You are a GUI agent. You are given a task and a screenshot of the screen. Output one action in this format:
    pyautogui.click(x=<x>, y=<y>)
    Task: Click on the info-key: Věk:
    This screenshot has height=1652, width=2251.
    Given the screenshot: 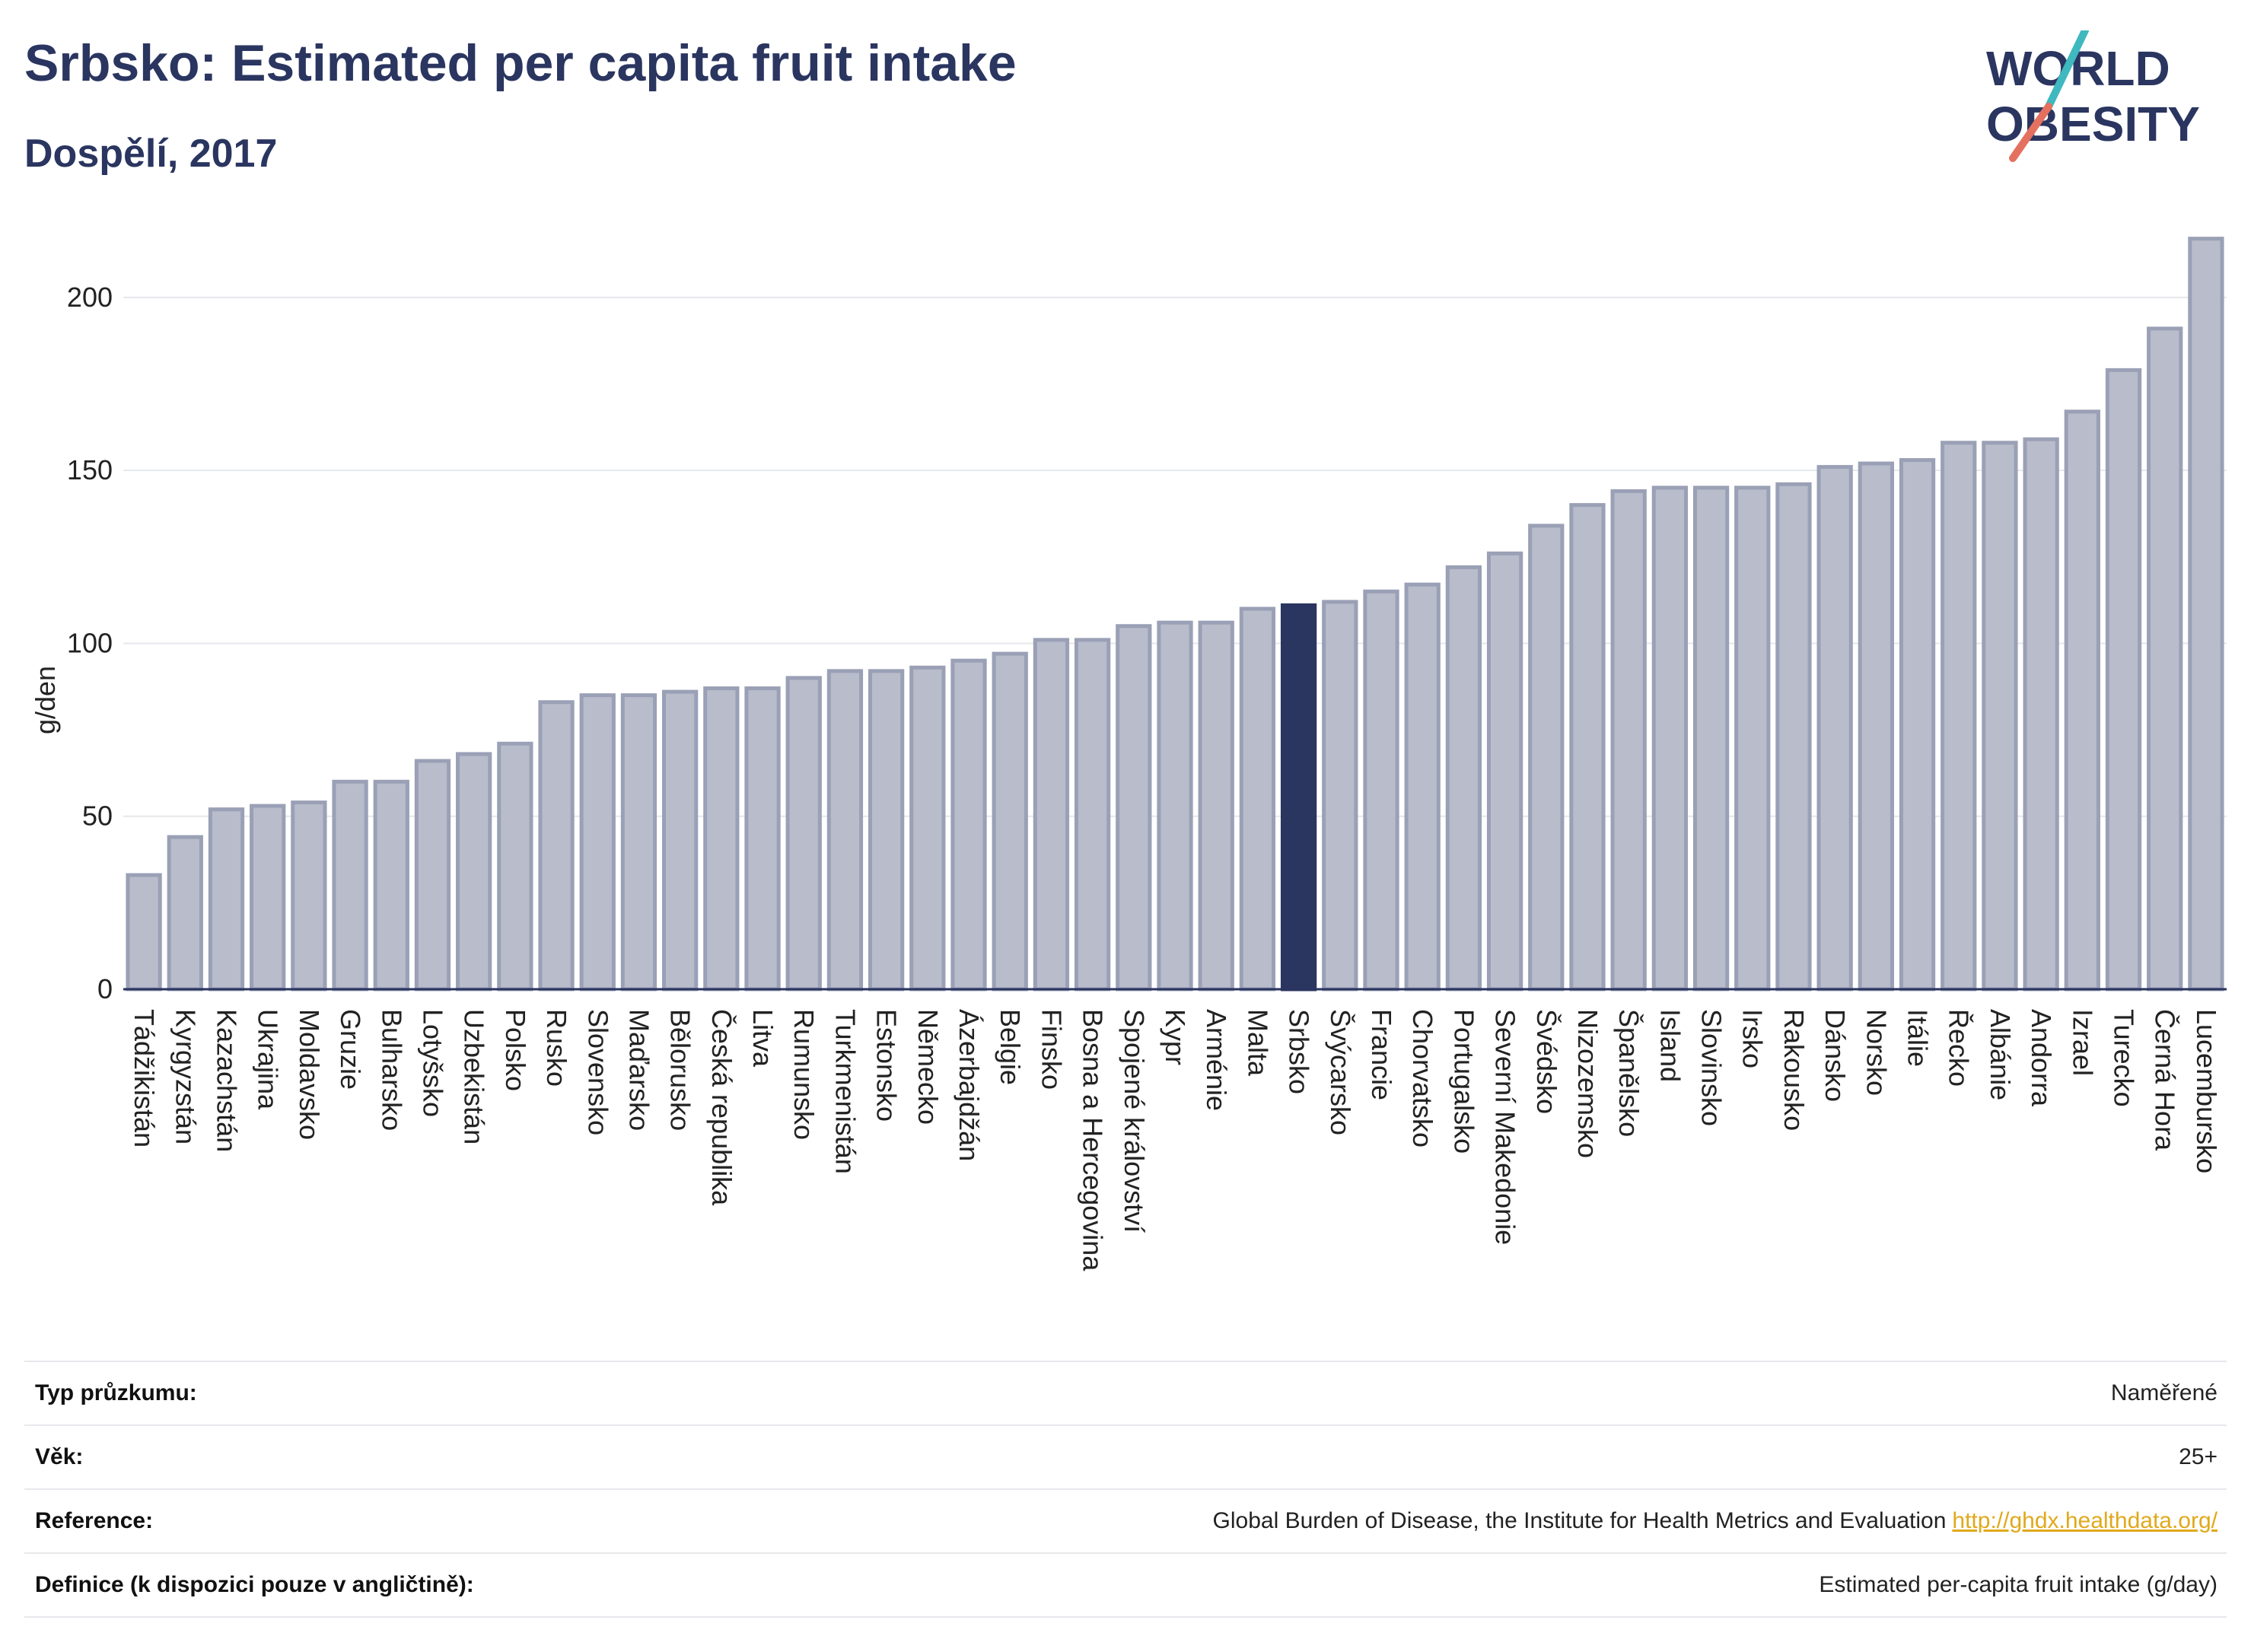 What is the action you would take?
    pyautogui.click(x=59, y=1456)
    